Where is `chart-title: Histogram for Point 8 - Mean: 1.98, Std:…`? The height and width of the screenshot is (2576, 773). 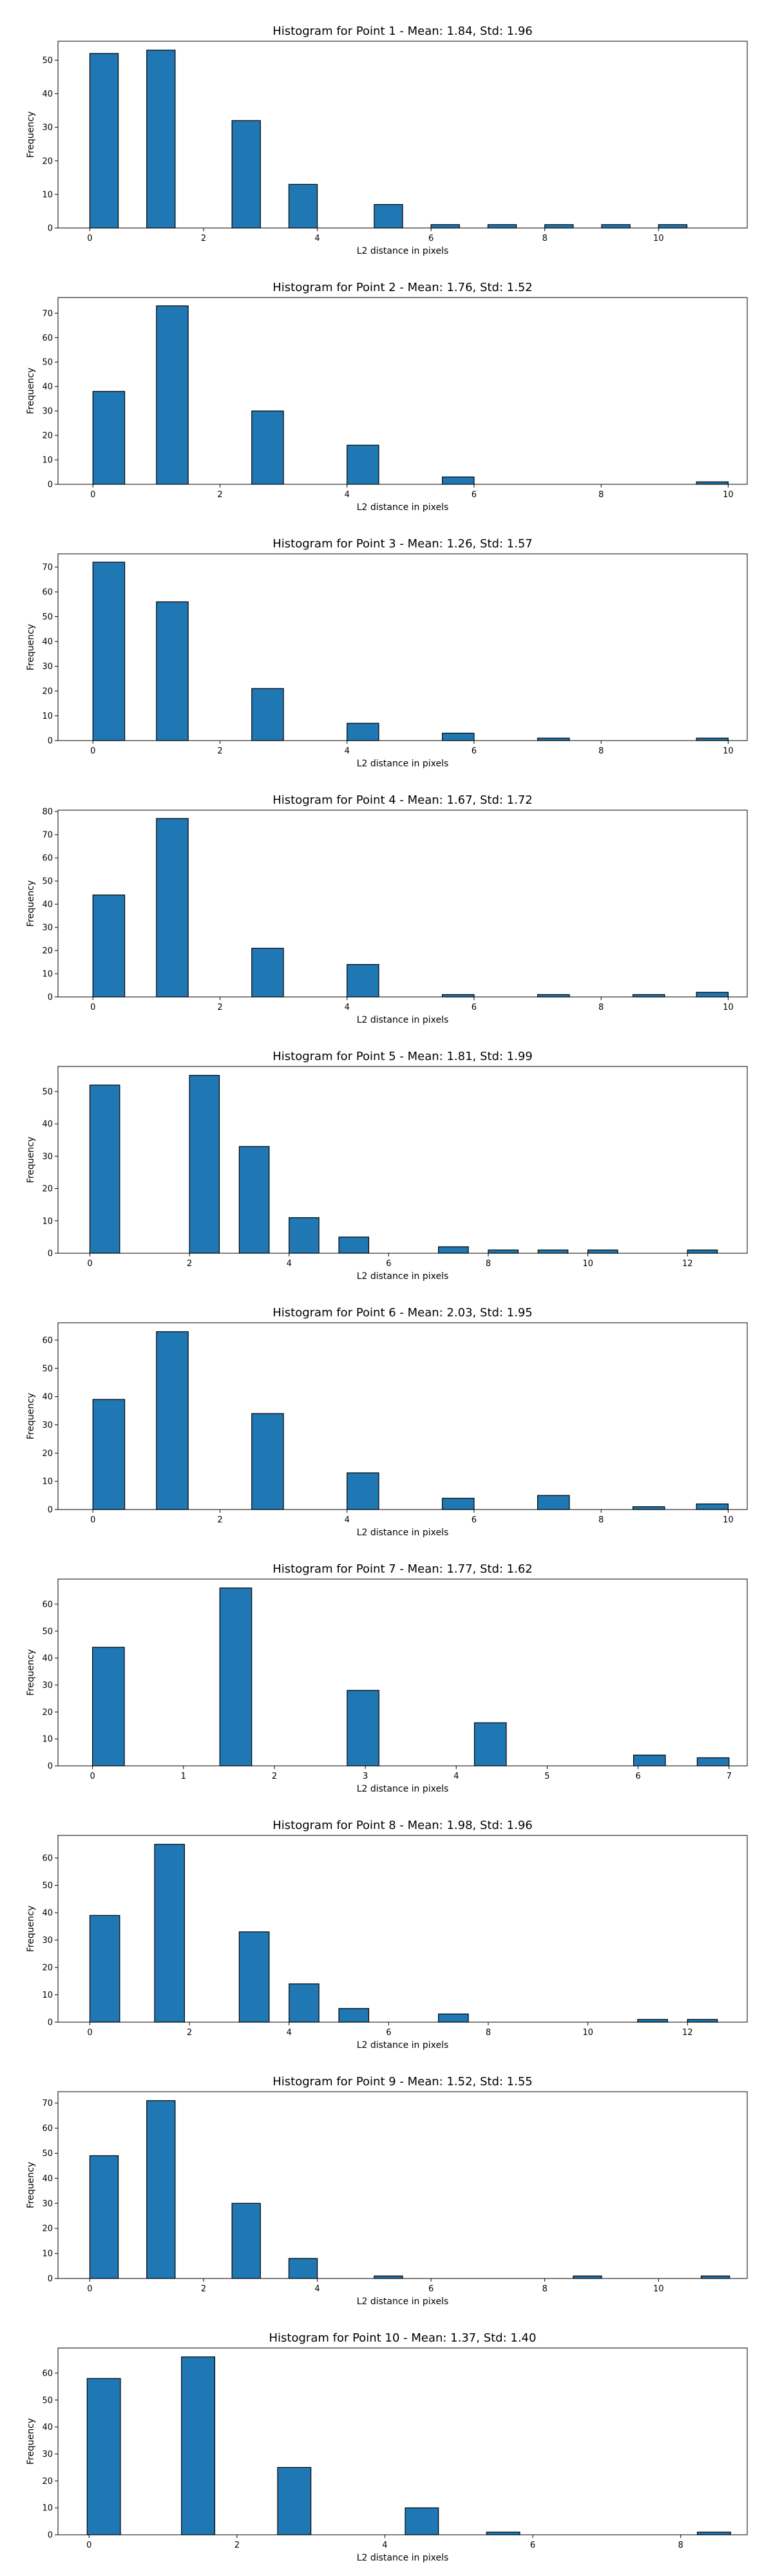 chart-title: Histogram for Point 8 - Mean: 1.98, Std:… is located at coordinates (402, 1826).